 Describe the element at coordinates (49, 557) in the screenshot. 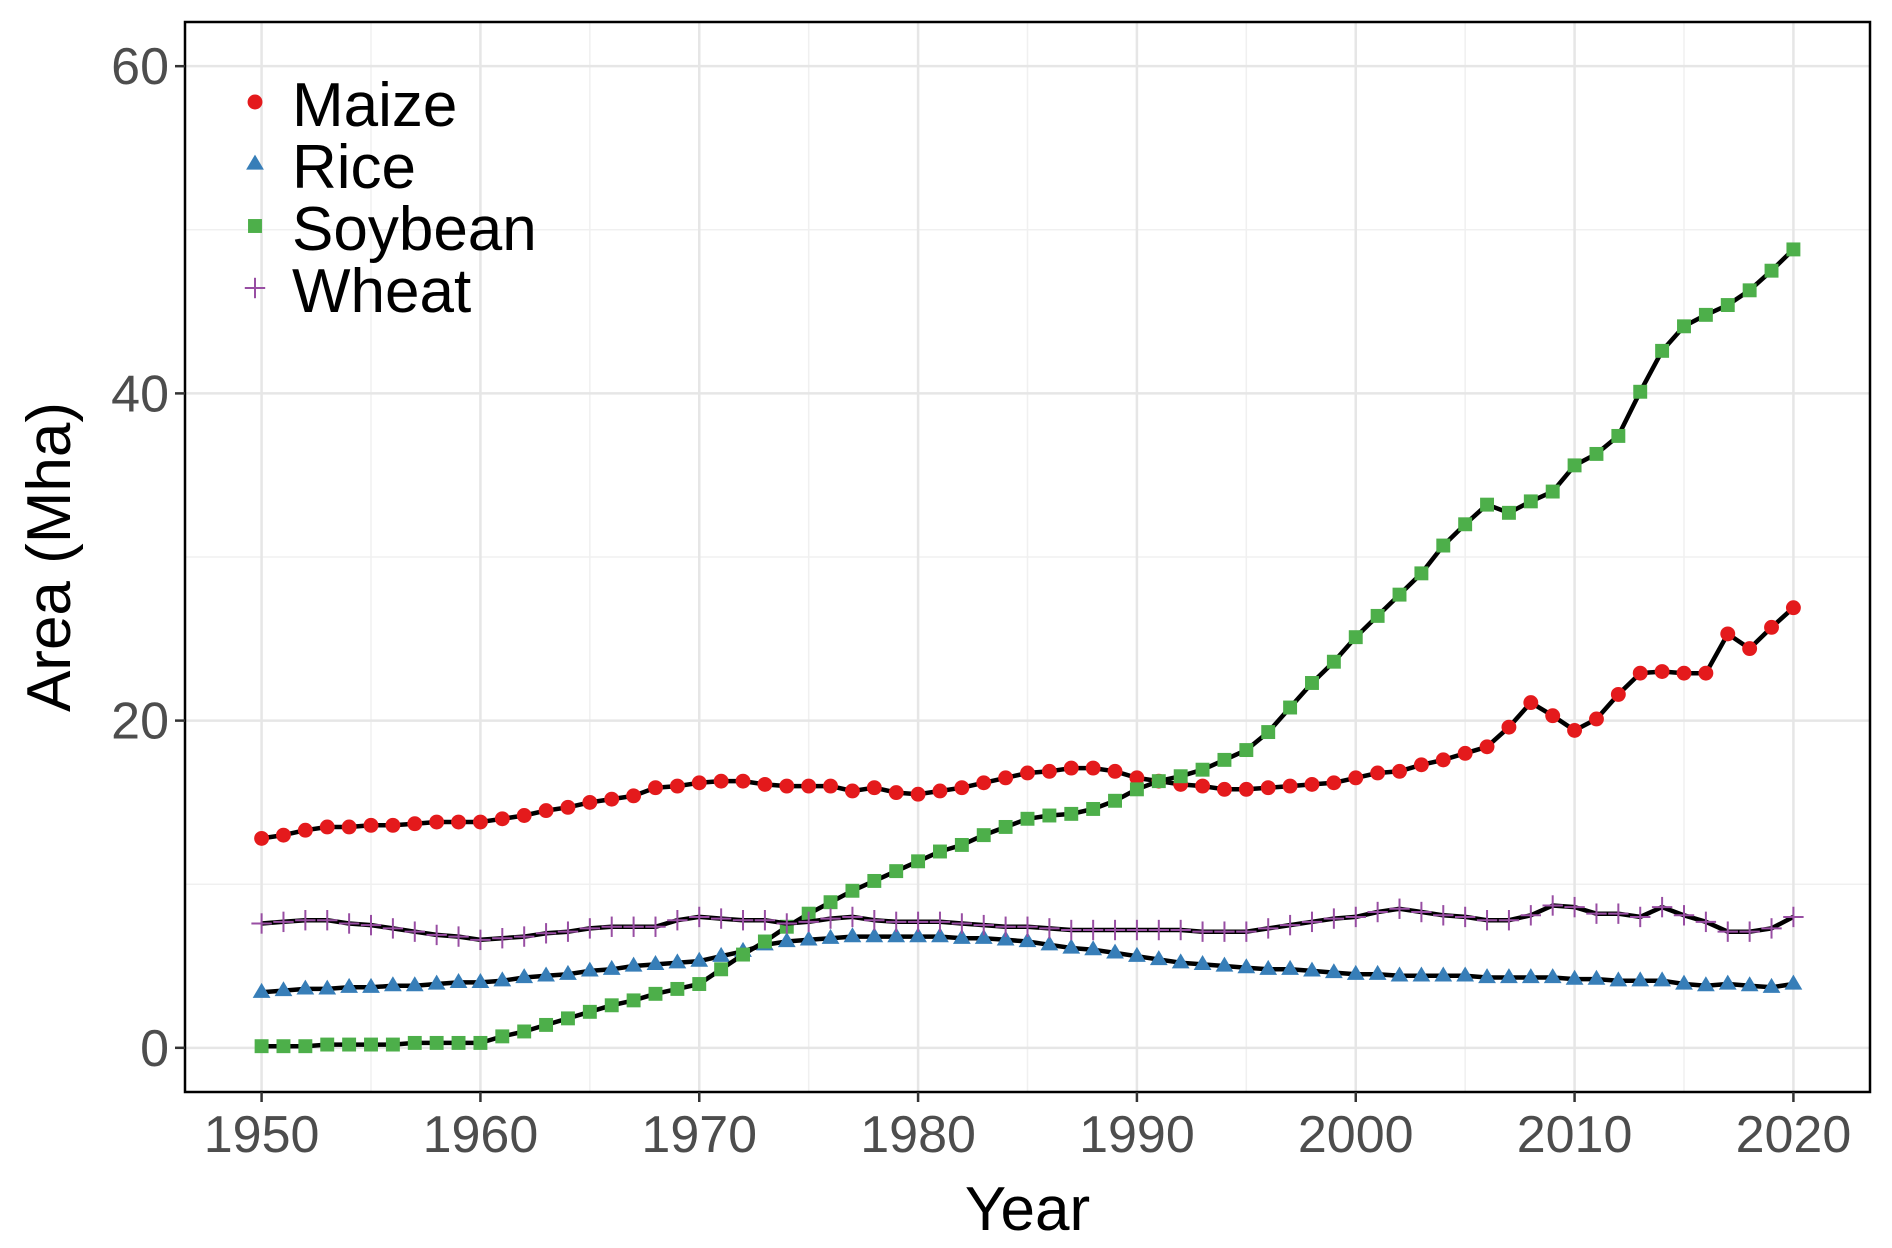

I see `y-axis-title: Area (Mha)` at that location.